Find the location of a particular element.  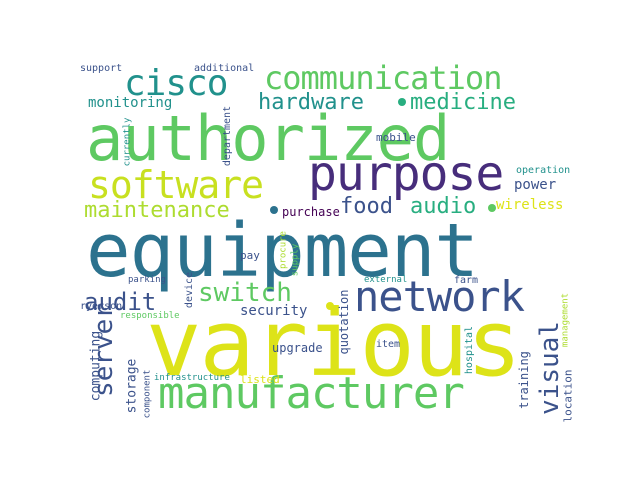

word-switch: switch is located at coordinates (245, 293).